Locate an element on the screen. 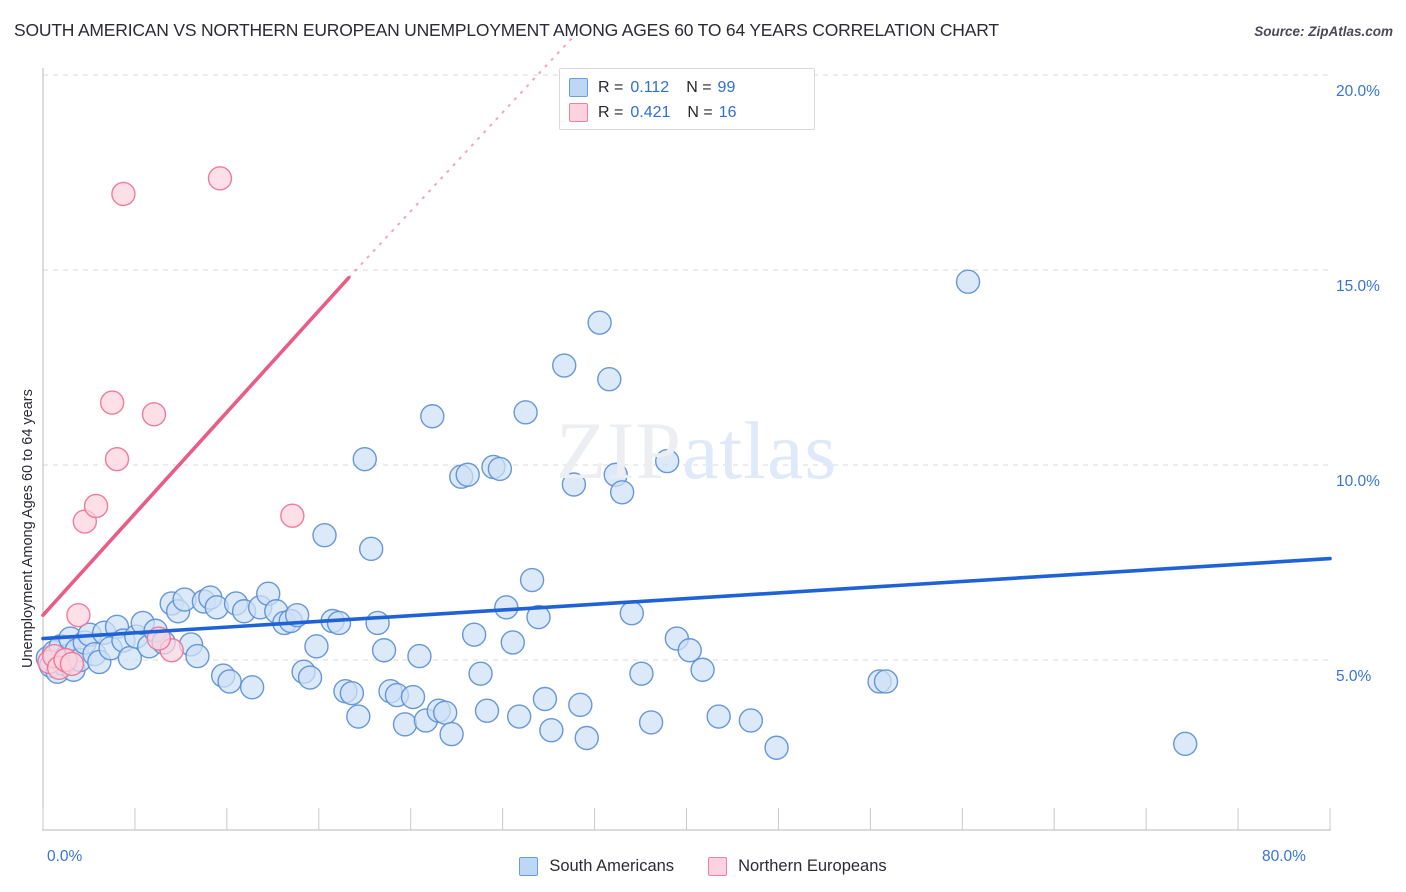  correlation-stats-box: R = 0.112 N = 99 R = 0.421 N = 16 is located at coordinates (687, 99).